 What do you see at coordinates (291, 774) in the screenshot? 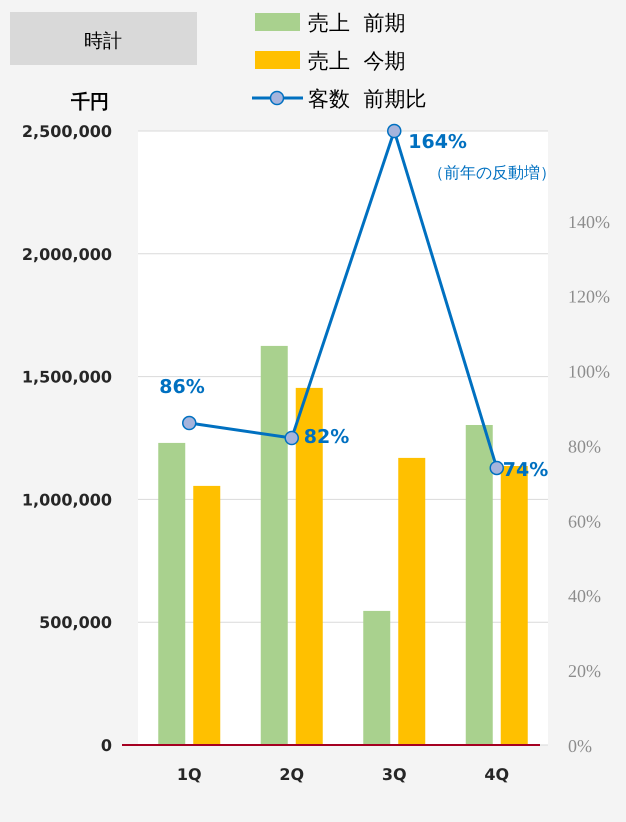
I see `x-tick-label: 2Q` at bounding box center [291, 774].